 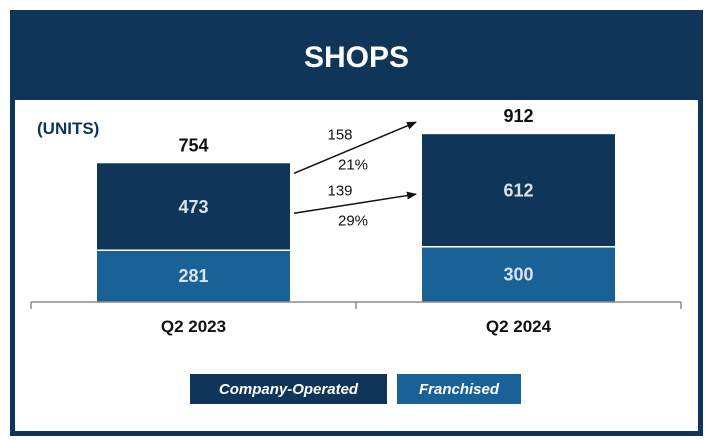 I want to click on bar-franchised-q2-2023, so click(x=193, y=276).